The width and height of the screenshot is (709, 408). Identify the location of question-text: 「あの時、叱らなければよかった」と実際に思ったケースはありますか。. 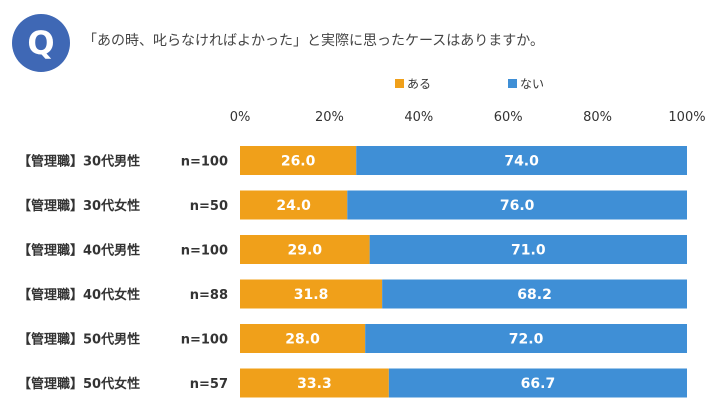
(314, 41).